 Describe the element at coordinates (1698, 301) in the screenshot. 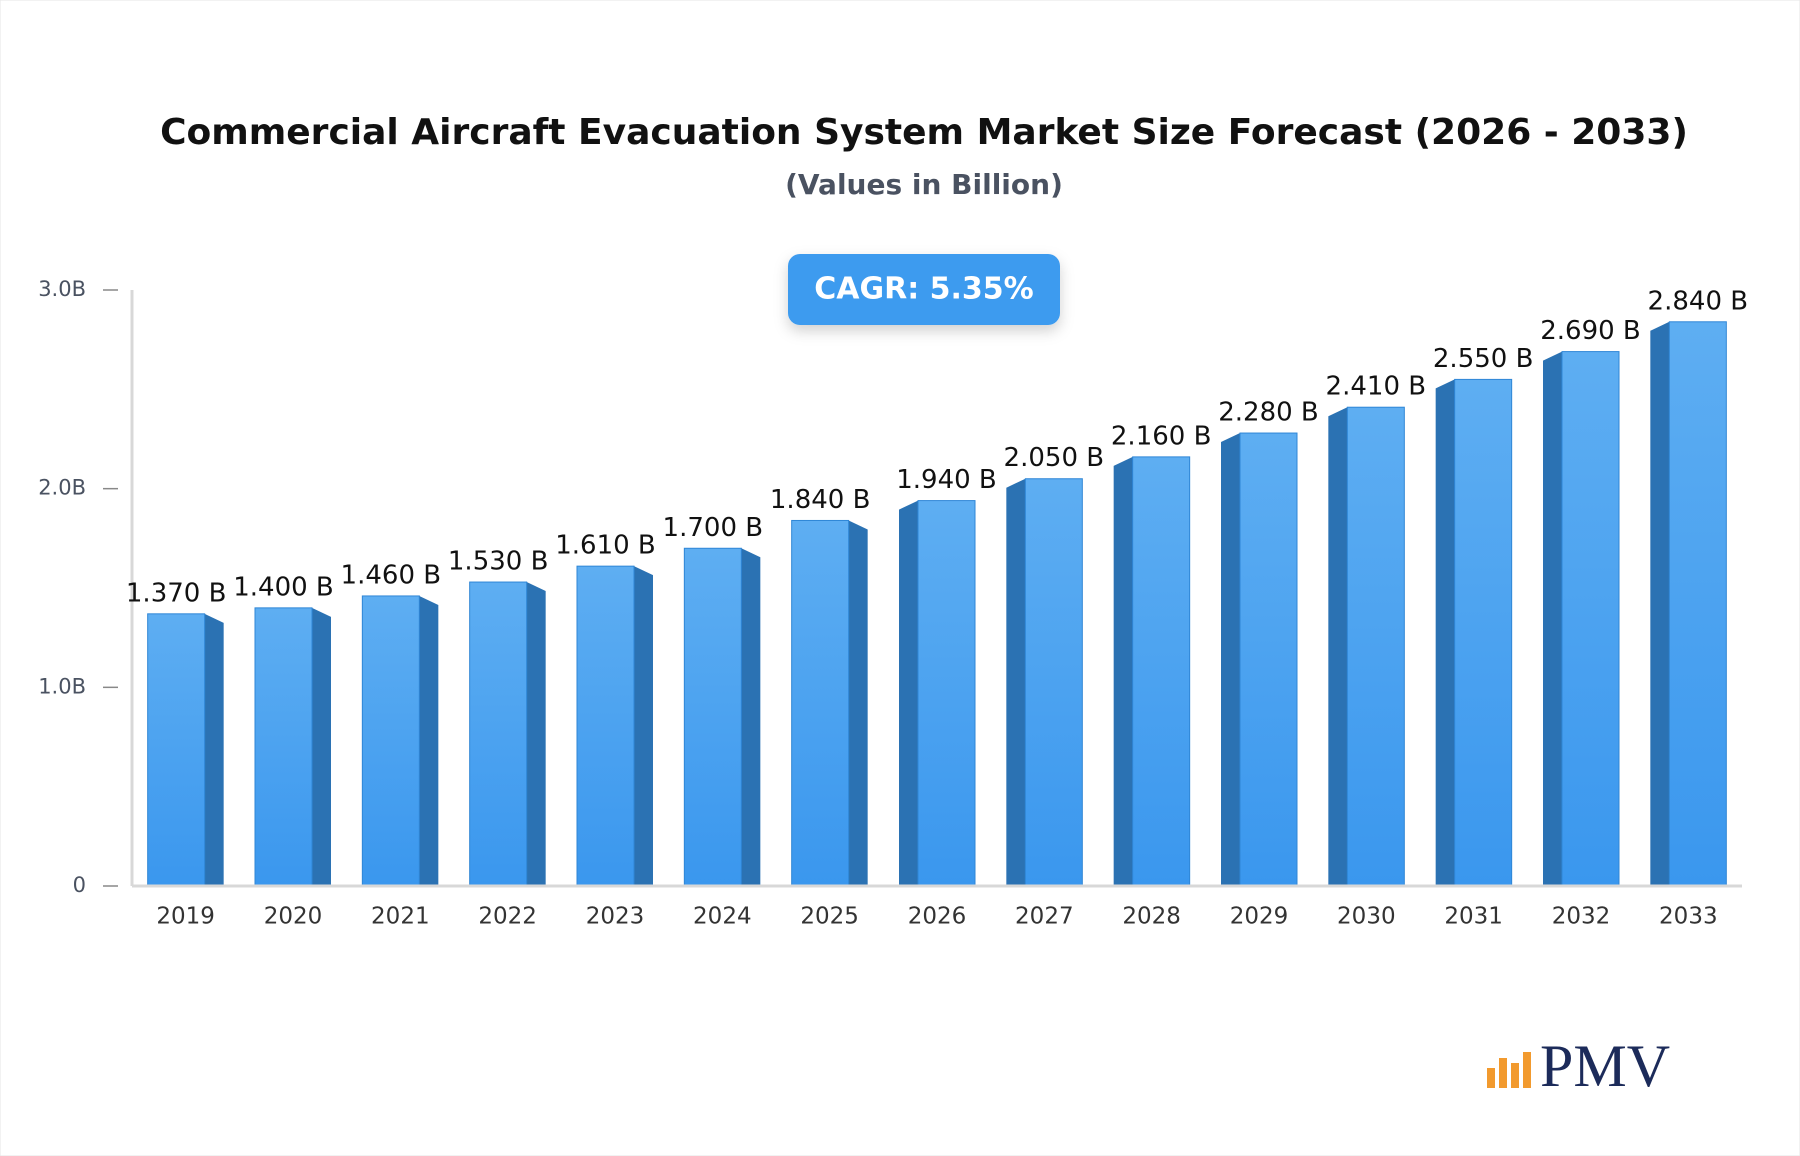

I see `value-label: 2.840 B` at that location.